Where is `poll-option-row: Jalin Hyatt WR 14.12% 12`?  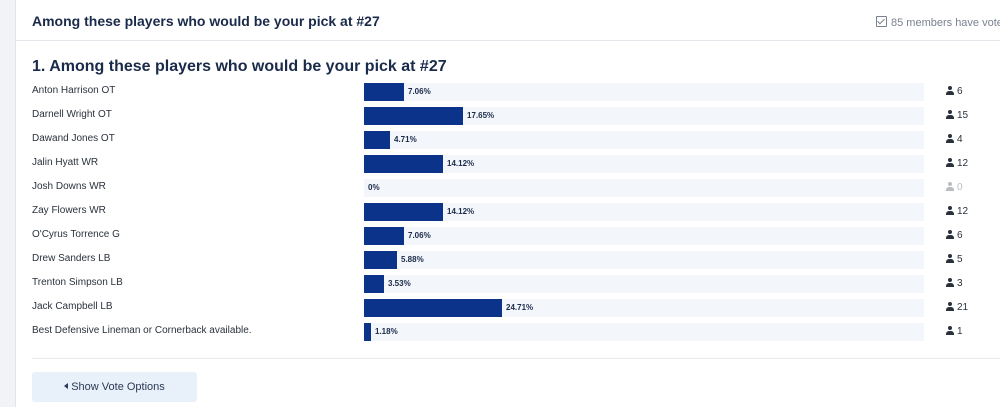
poll-option-row: Jalin Hyatt WR 14.12% 12 is located at coordinates (508, 164).